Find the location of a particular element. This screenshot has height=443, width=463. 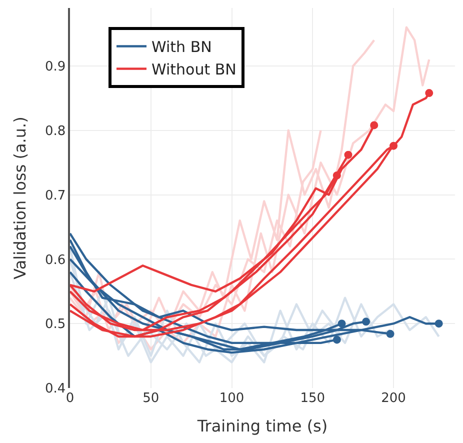

y-tick-label: 0.9 is located at coordinates (55, 67).